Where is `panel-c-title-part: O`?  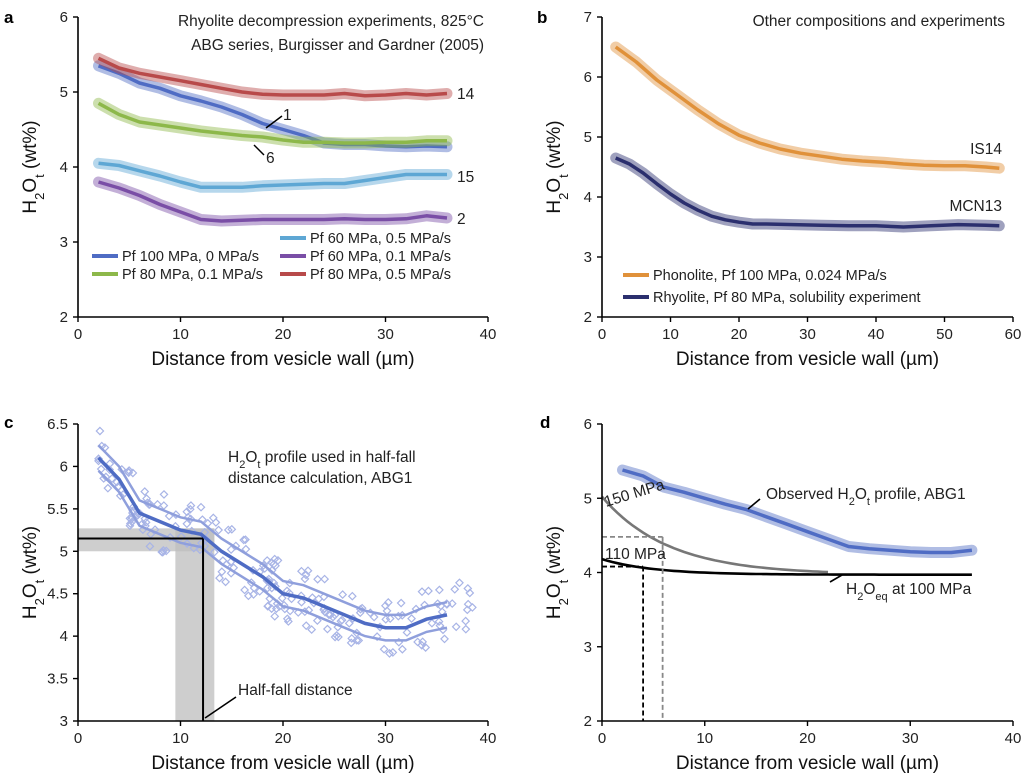 panel-c-title-part: O is located at coordinates (251, 457).